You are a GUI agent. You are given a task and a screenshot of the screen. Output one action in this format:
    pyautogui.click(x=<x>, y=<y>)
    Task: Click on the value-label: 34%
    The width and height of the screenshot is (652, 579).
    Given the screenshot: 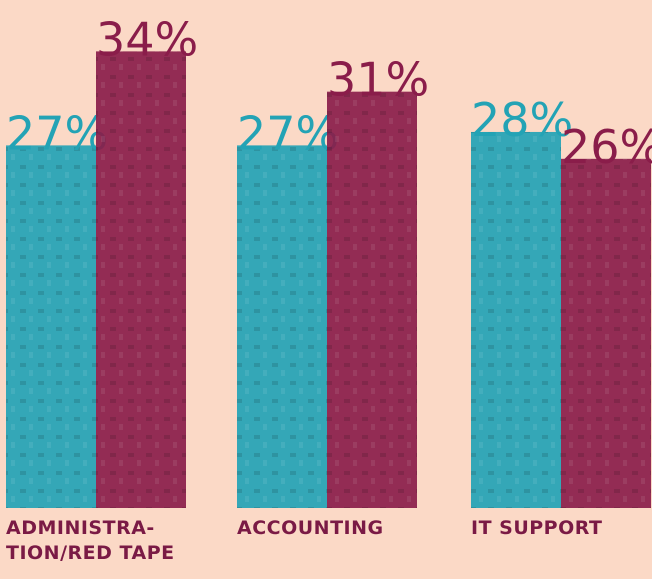 What is the action you would take?
    pyautogui.click(x=147, y=39)
    